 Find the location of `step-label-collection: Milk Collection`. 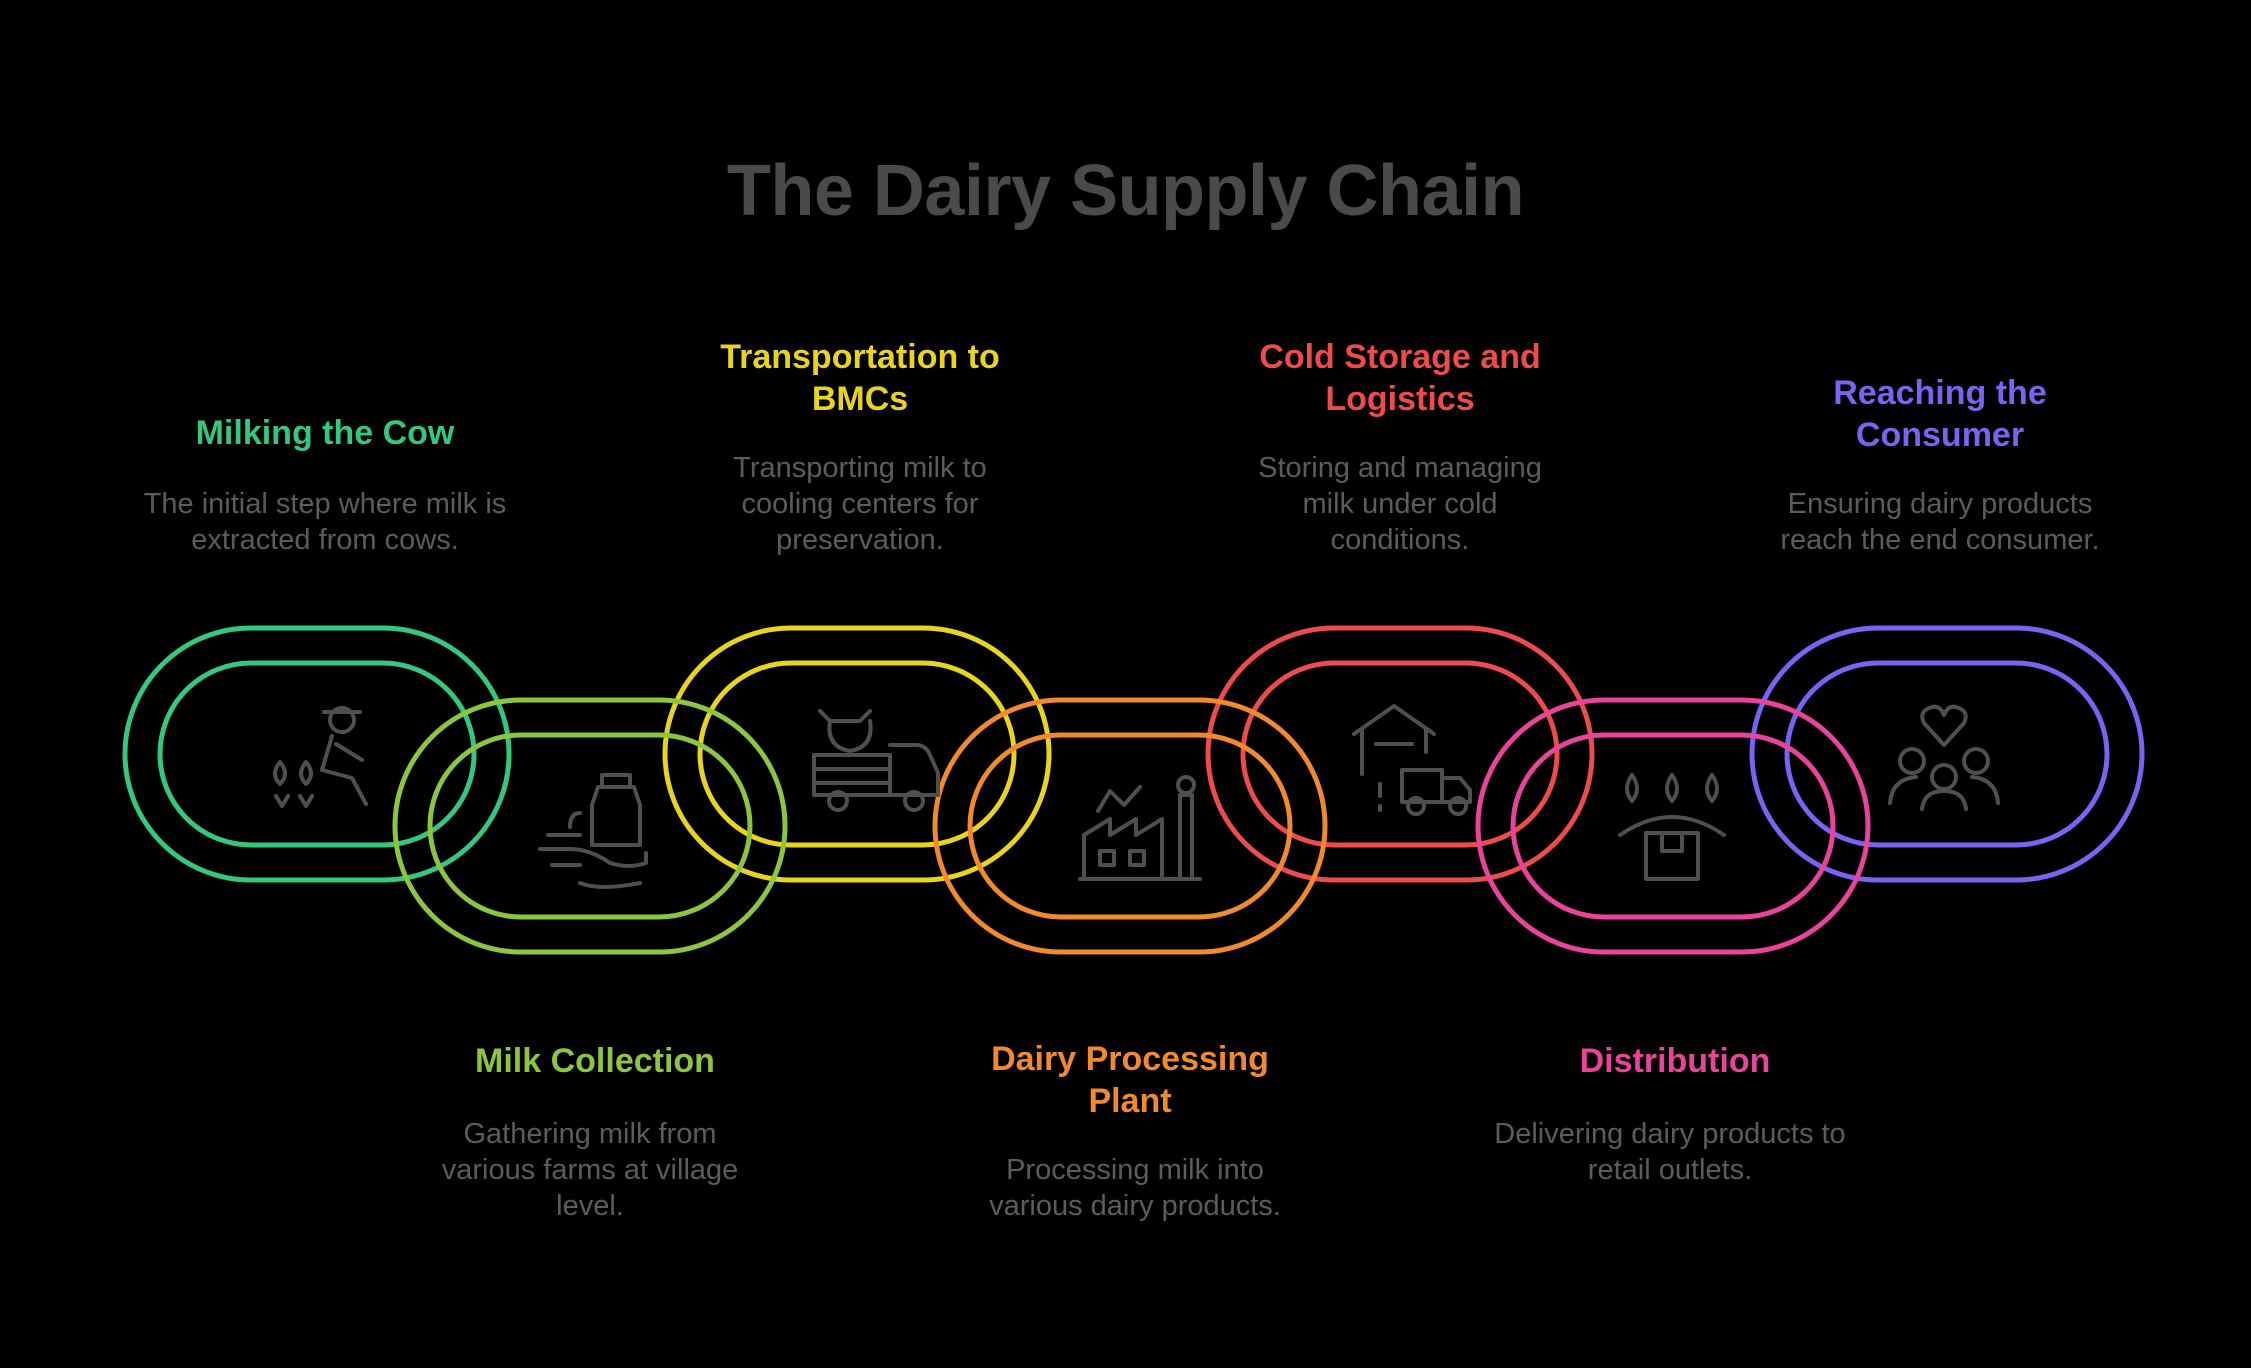

step-label-collection: Milk Collection is located at coordinates (595, 1061).